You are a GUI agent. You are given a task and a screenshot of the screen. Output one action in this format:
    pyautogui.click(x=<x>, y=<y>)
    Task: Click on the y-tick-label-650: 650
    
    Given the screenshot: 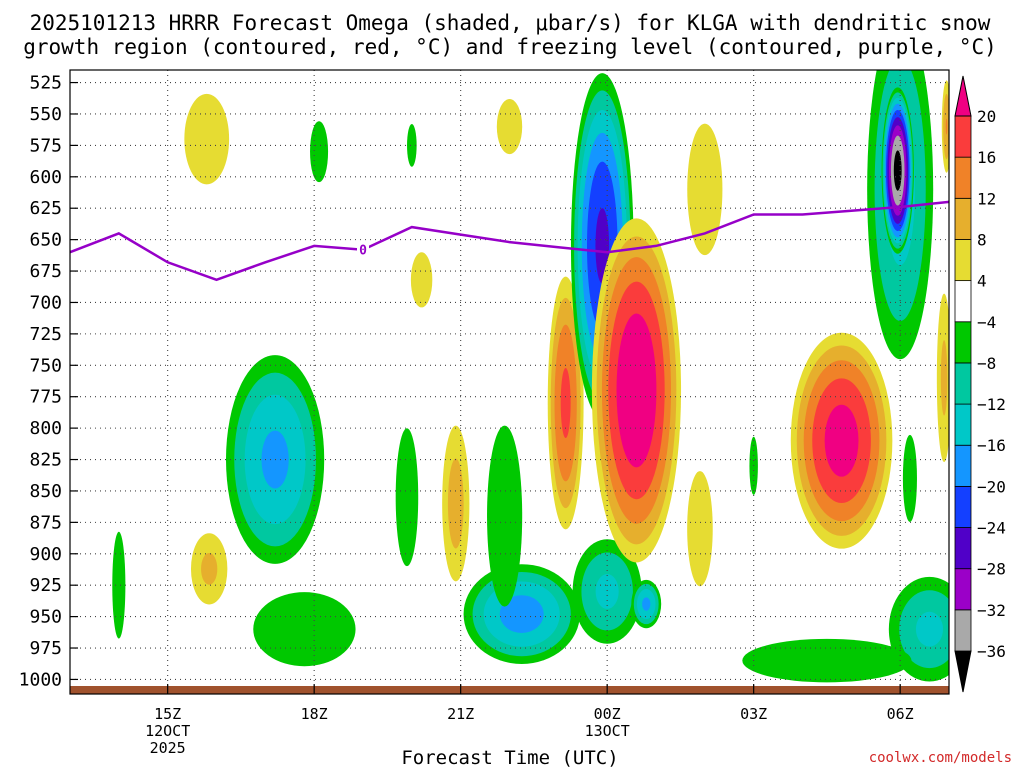 What is the action you would take?
    pyautogui.click(x=45, y=240)
    